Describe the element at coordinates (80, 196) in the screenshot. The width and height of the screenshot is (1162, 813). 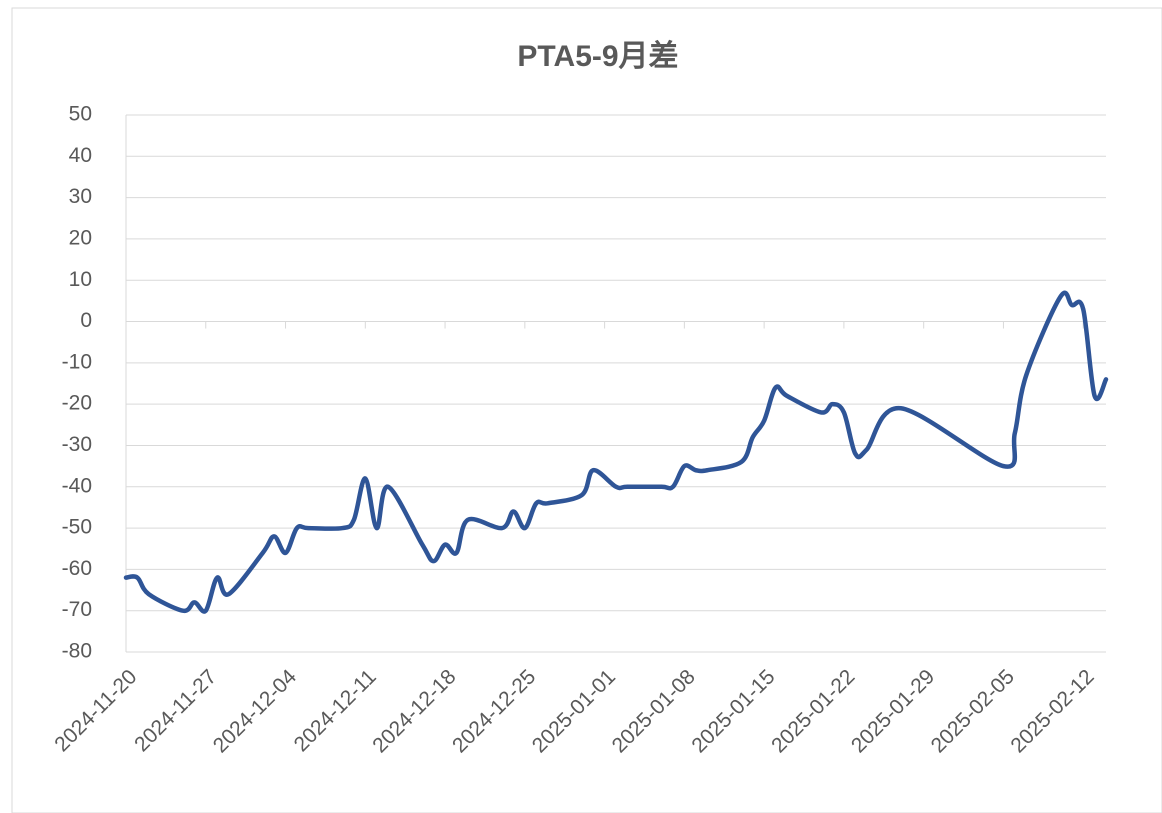
I see `y-tick-label: 30` at that location.